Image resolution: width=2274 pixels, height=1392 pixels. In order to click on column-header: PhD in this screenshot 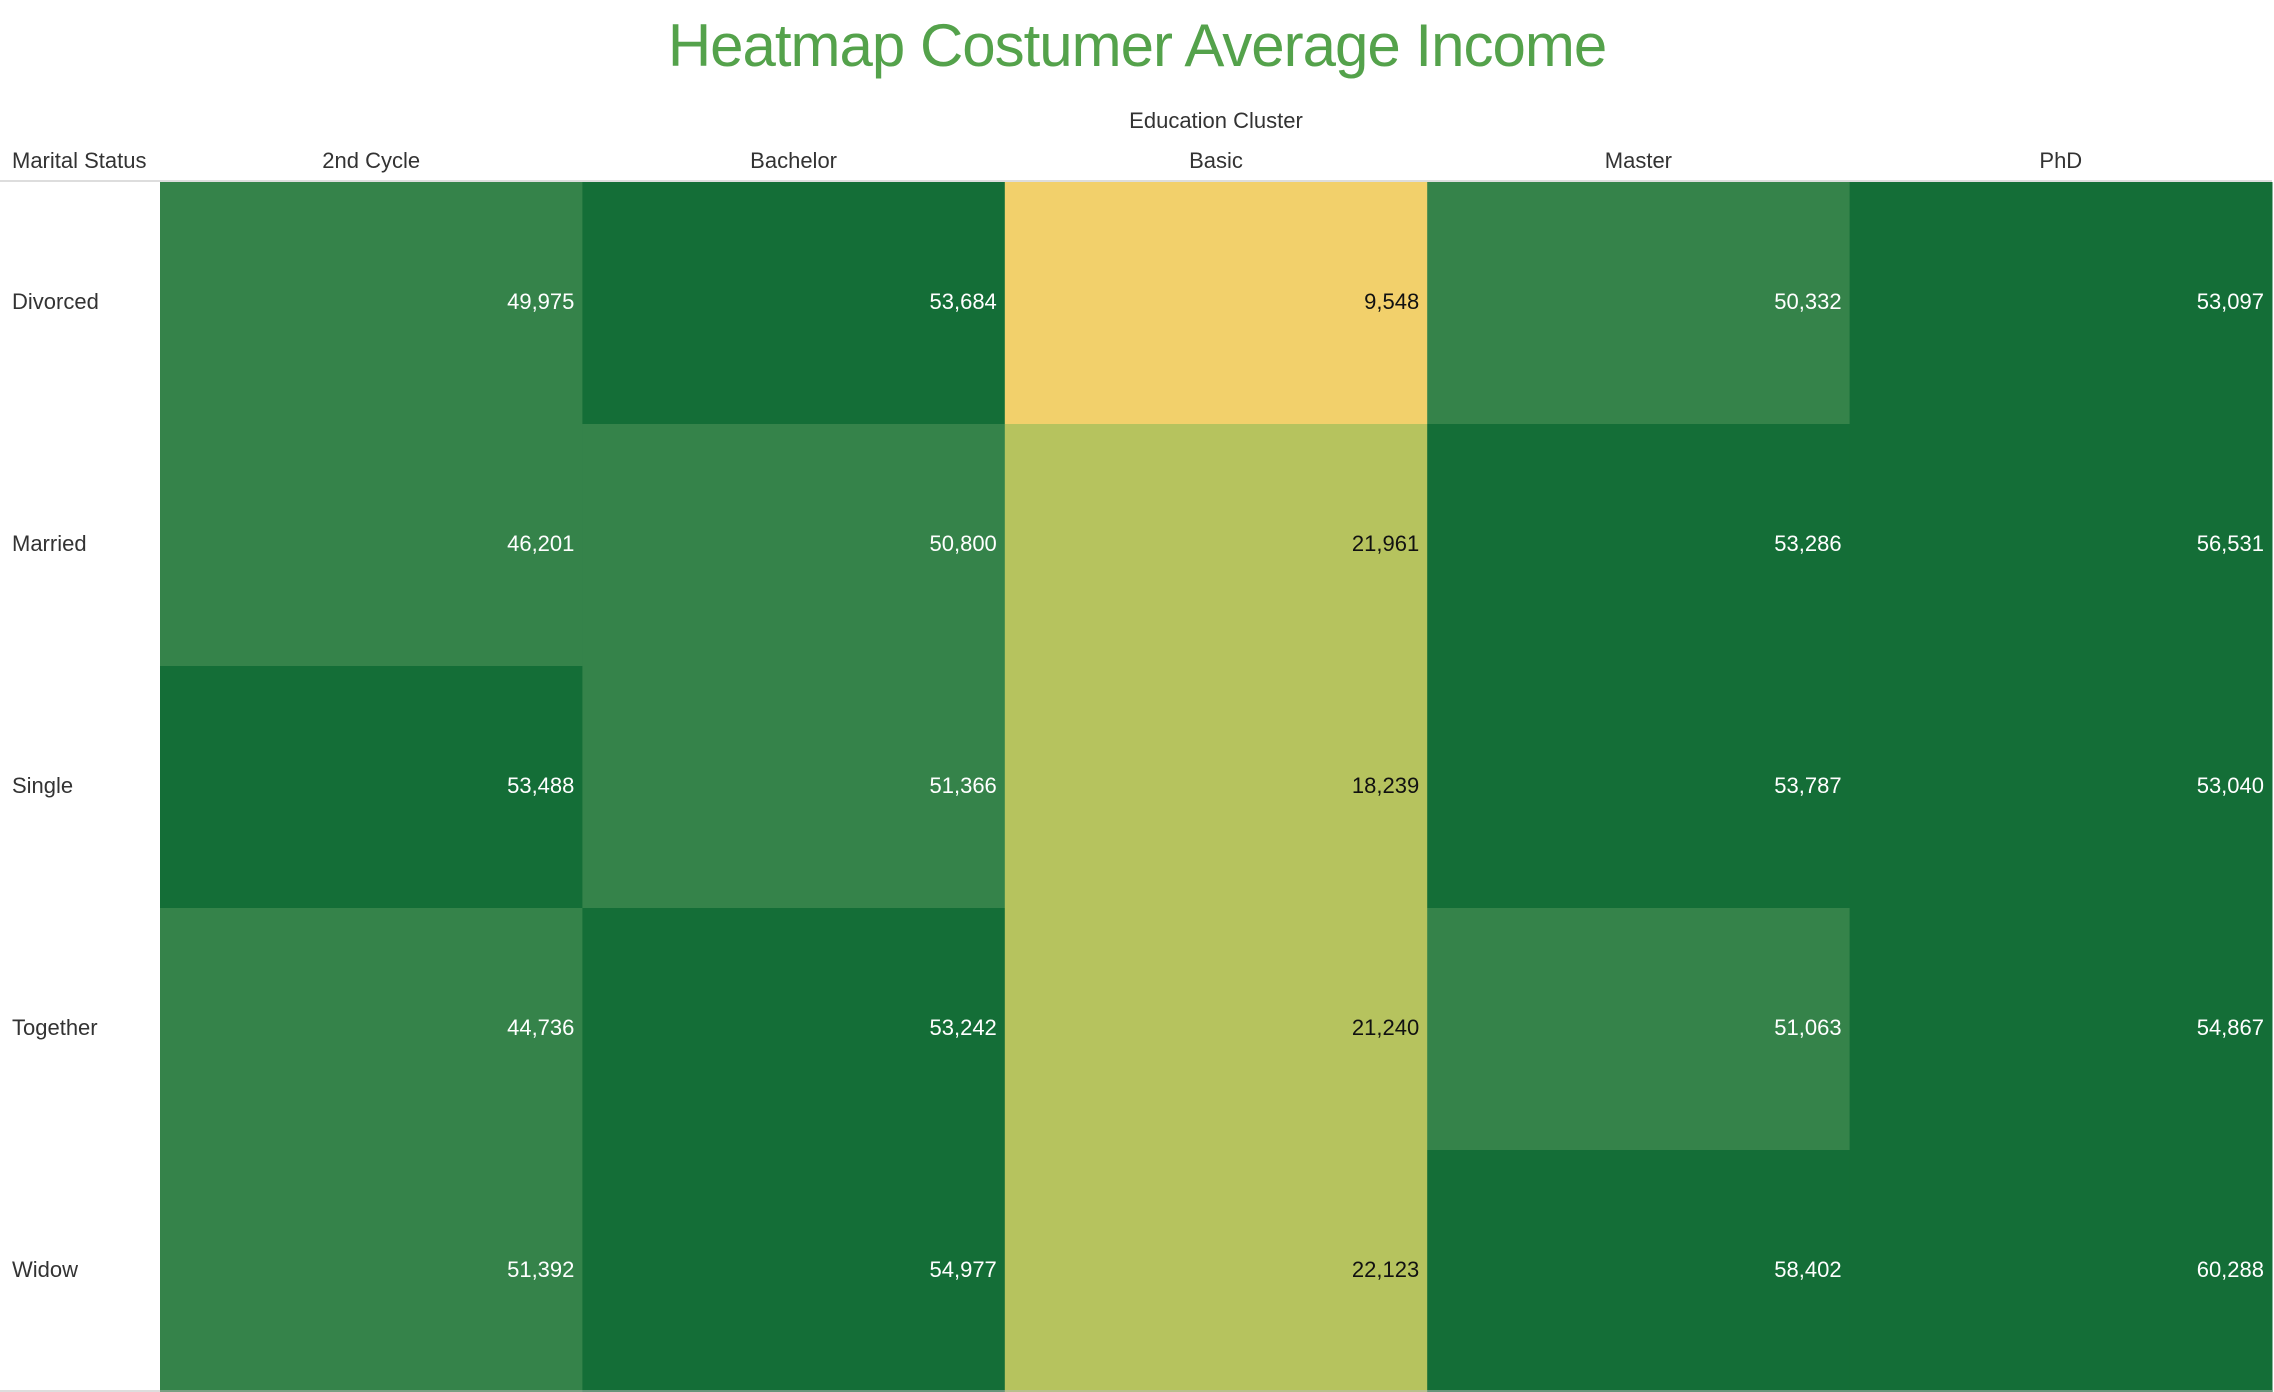, I will do `click(2060, 160)`.